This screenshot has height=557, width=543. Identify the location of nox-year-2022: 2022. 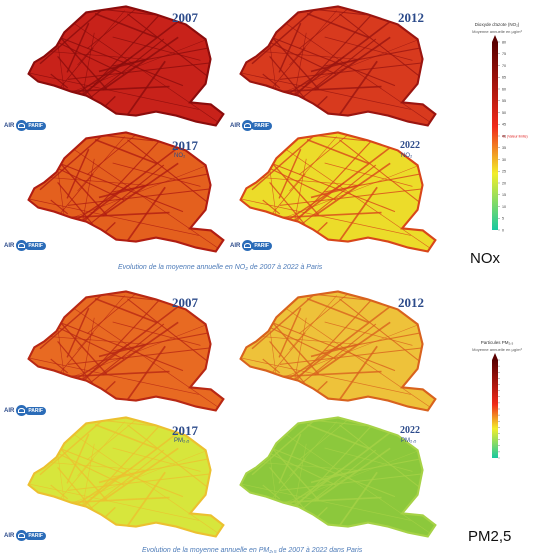
(410, 145).